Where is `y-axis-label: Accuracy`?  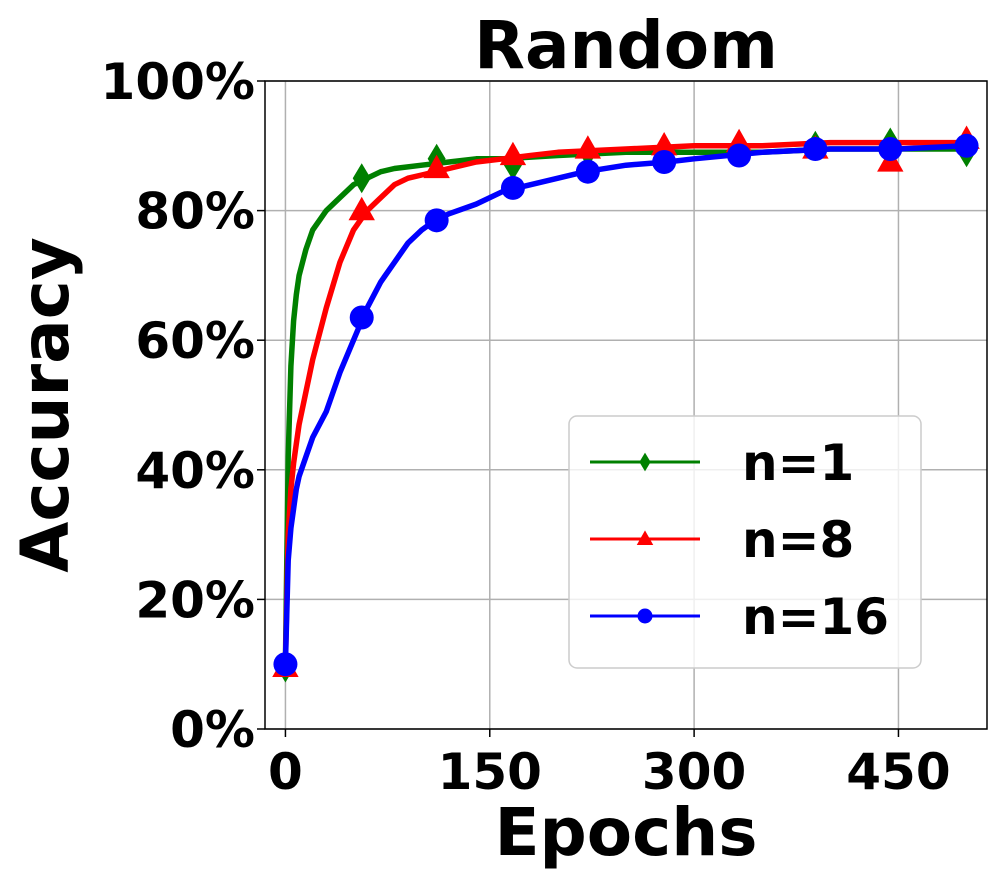
y-axis-label: Accuracy is located at coordinates (45, 405).